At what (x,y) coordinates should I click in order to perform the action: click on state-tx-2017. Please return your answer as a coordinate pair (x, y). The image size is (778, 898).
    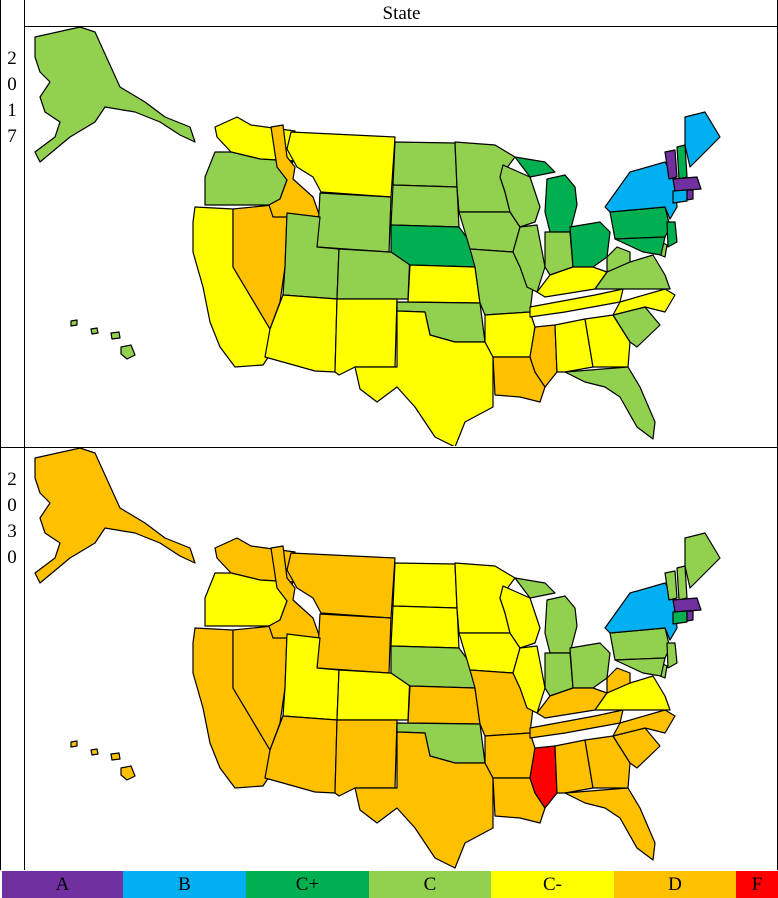
    Looking at the image, I should click on (424, 378).